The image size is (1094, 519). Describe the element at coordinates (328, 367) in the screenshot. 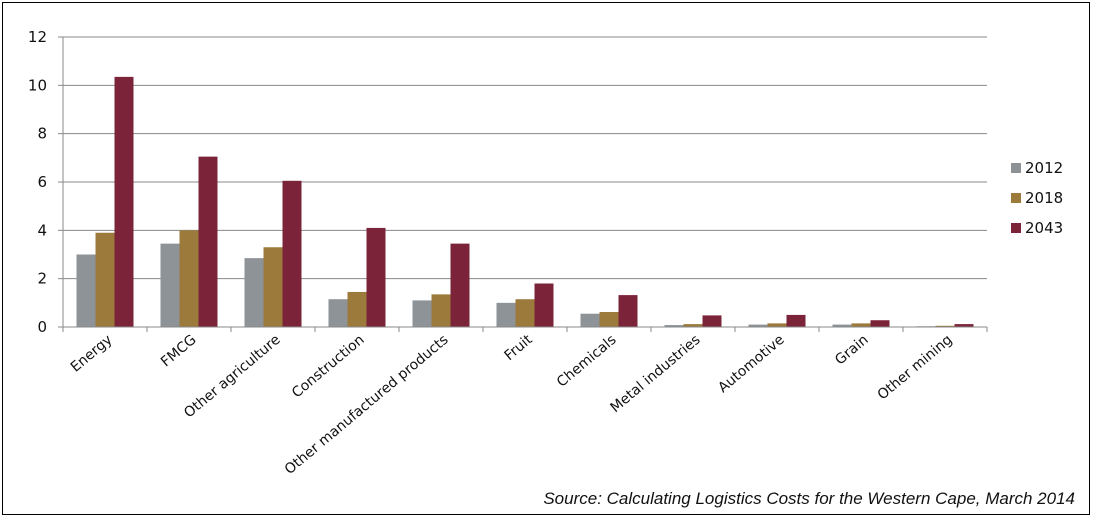

I see `x-tick-label: Construction` at that location.